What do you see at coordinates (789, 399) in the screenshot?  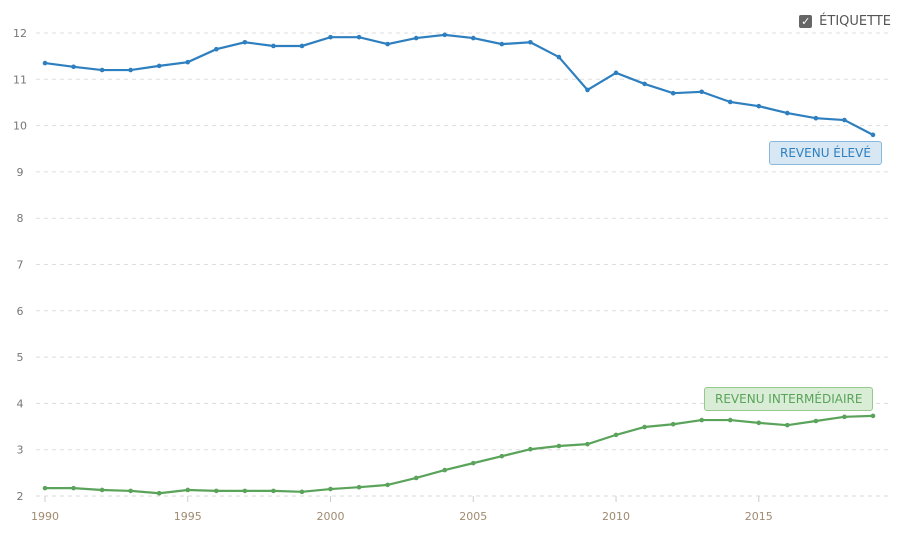 I see `series-label-middle-income: REVENU INTERMÉDIAIRE` at bounding box center [789, 399].